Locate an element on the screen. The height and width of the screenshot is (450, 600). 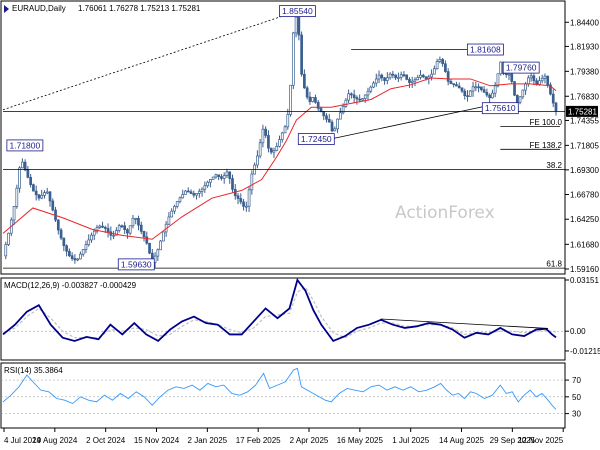
time-tick-label: 1 Jul 2025 is located at coordinates (410, 440).